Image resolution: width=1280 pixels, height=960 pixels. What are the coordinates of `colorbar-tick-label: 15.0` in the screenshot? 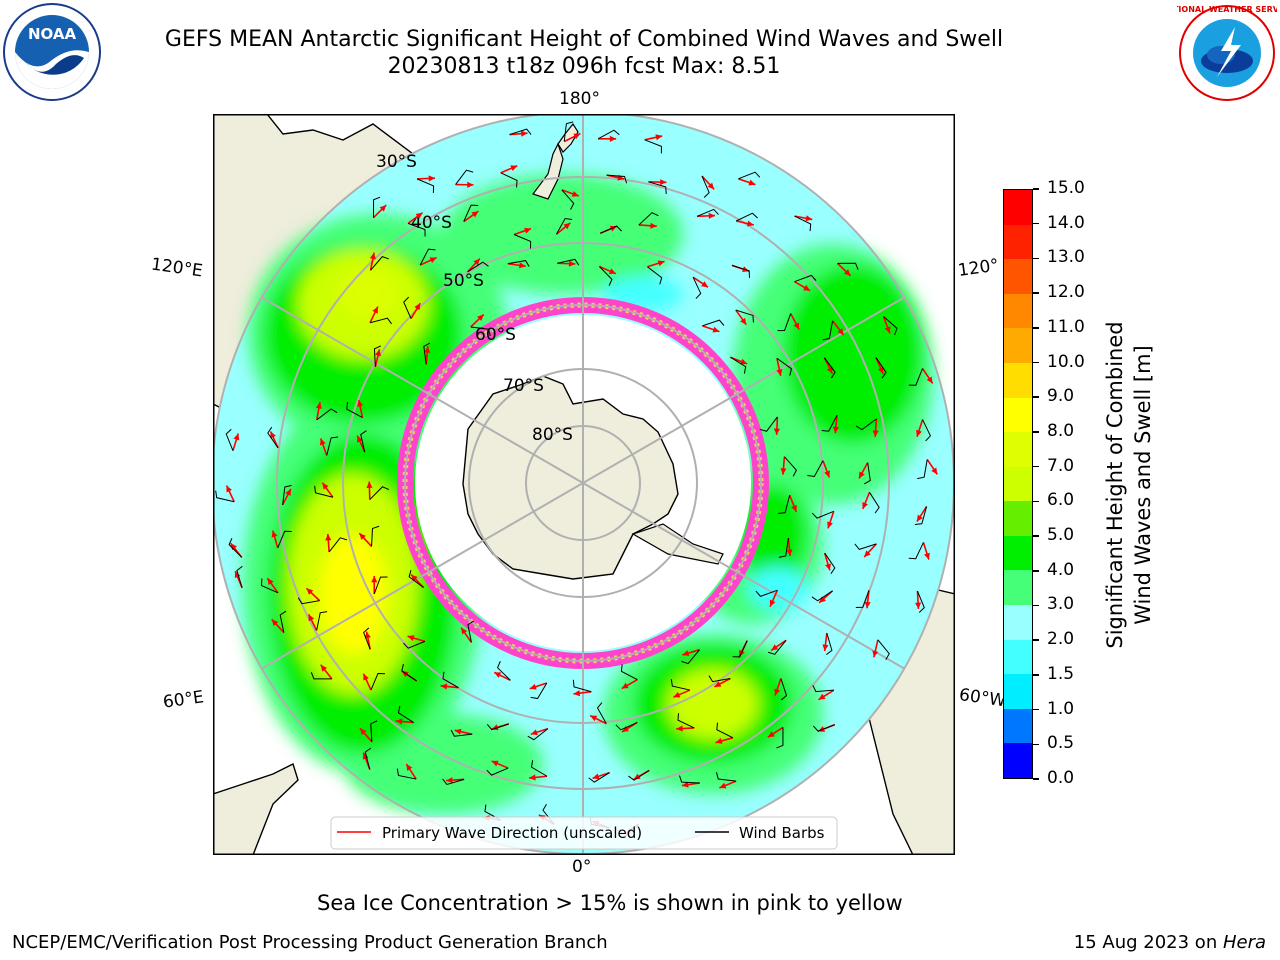 It's located at (1066, 188).